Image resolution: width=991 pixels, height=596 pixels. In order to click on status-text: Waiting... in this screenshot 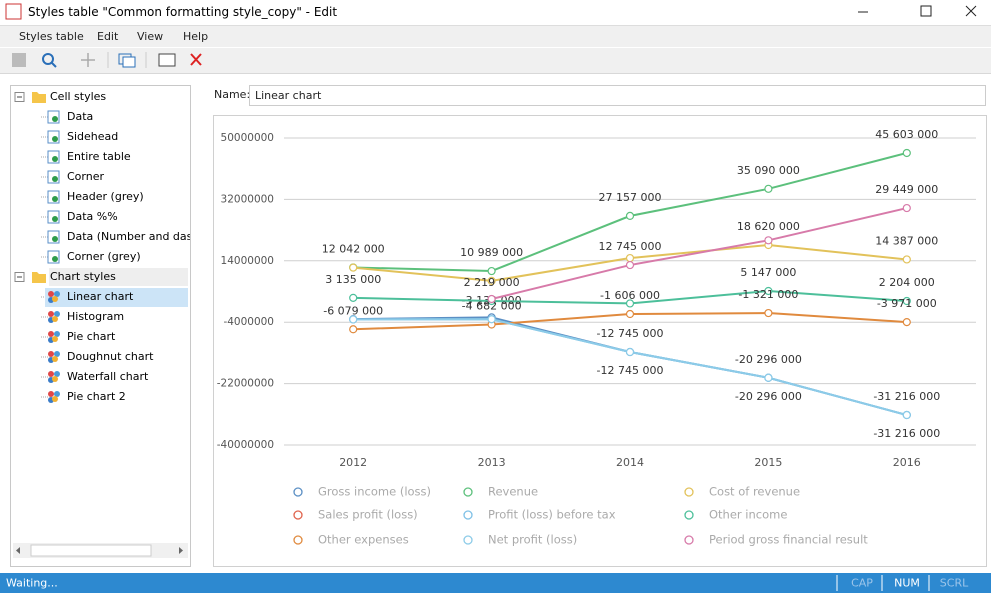, I will do `click(32, 583)`.